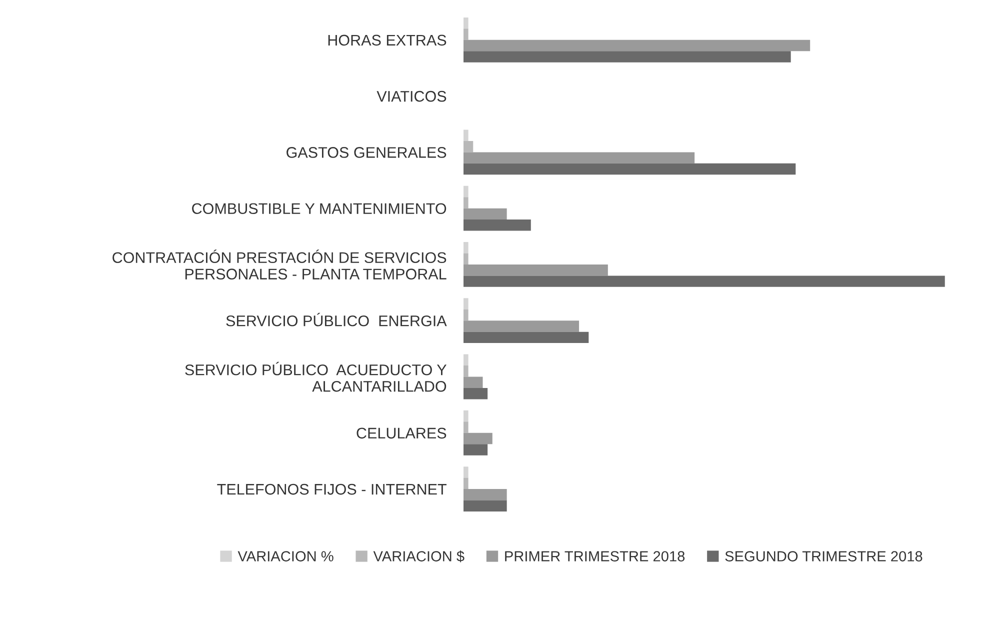 The image size is (982, 623). Describe the element at coordinates (823, 556) in the screenshot. I see `legend-label: SEGUNDO TRIMESTRE 2018` at that location.